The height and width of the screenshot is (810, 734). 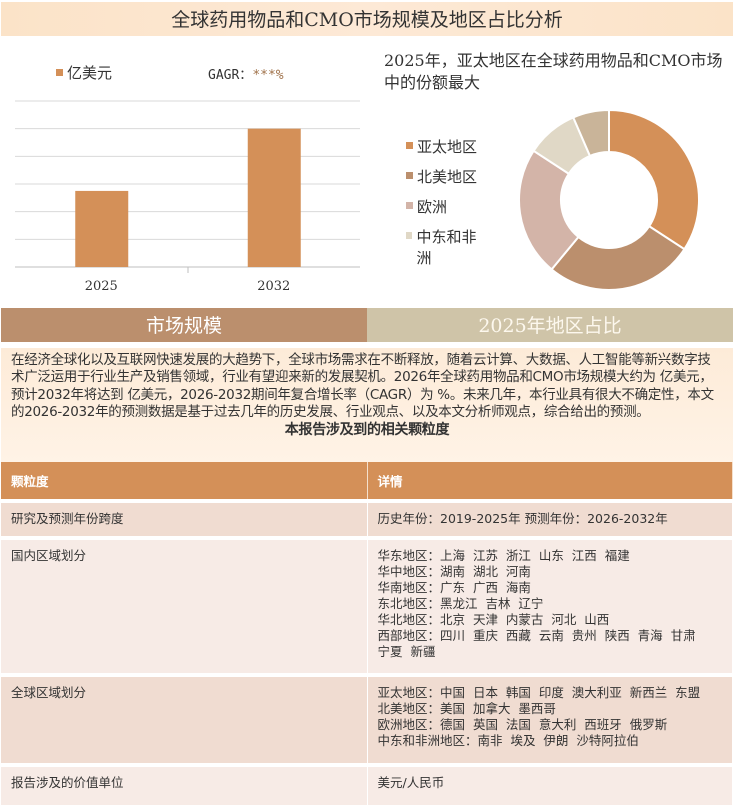 What do you see at coordinates (447, 147) in the screenshot?
I see `legend-label: 亚太地区` at bounding box center [447, 147].